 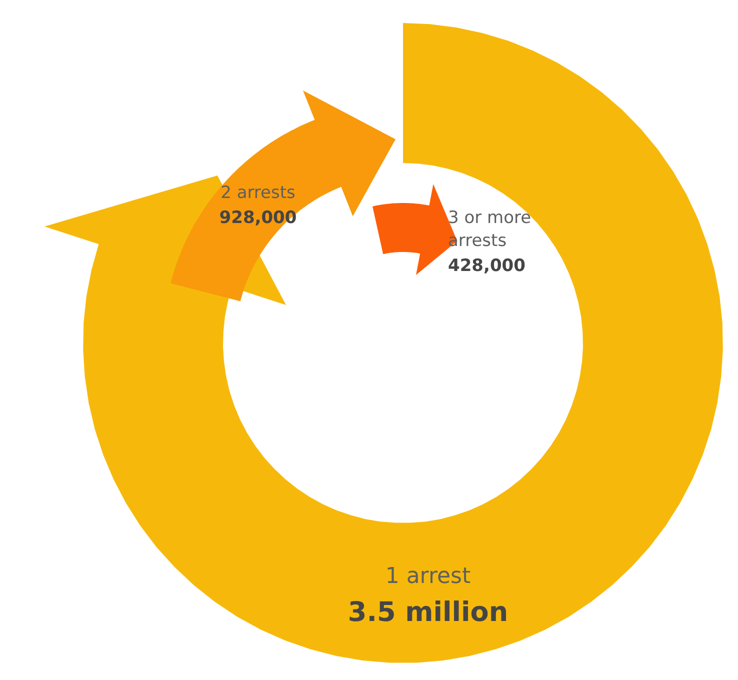 I want to click on data-label: 428,000, so click(x=487, y=266).